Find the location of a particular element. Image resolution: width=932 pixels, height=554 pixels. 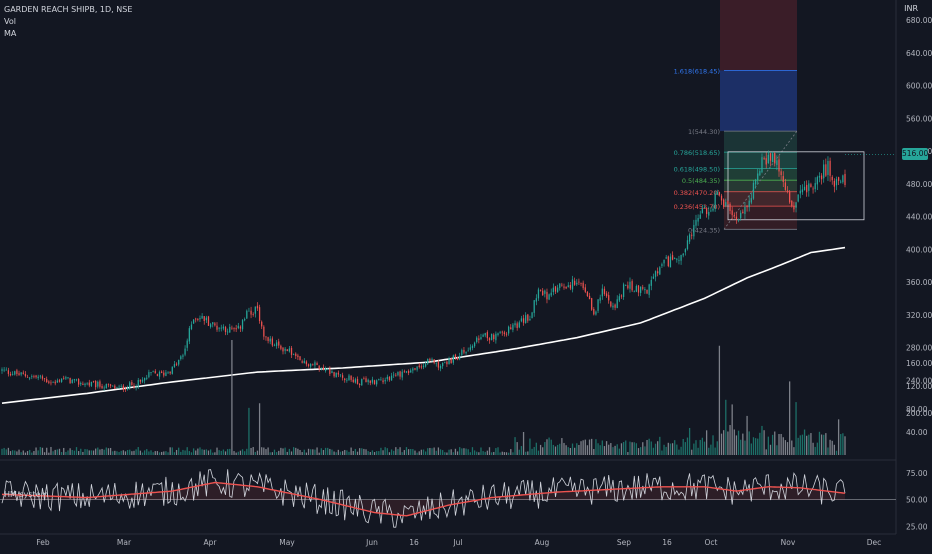

fib-zone is located at coordinates (760, 186).